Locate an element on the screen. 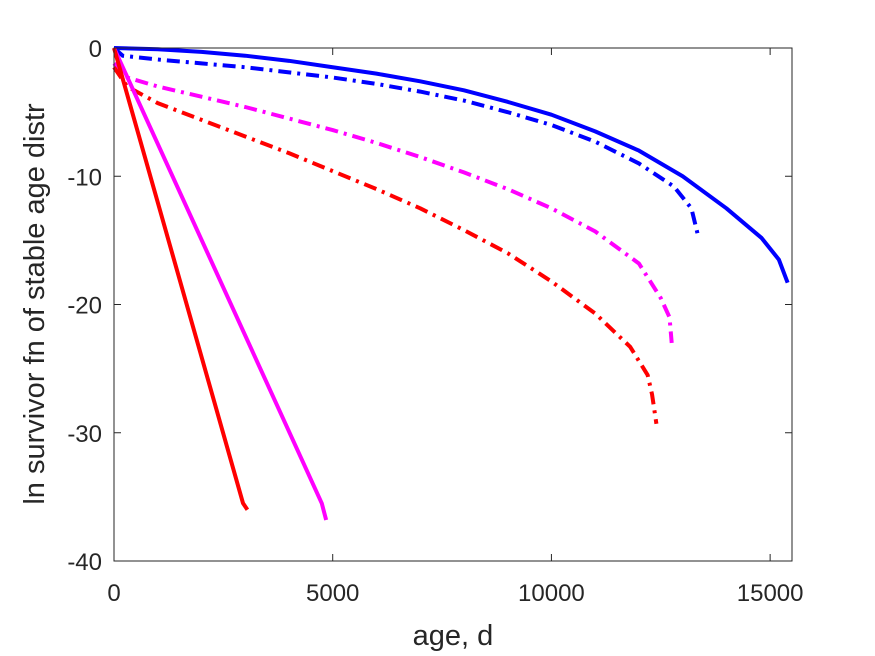 The width and height of the screenshot is (875, 656). y-tick-label: -30 is located at coordinates (84, 434).